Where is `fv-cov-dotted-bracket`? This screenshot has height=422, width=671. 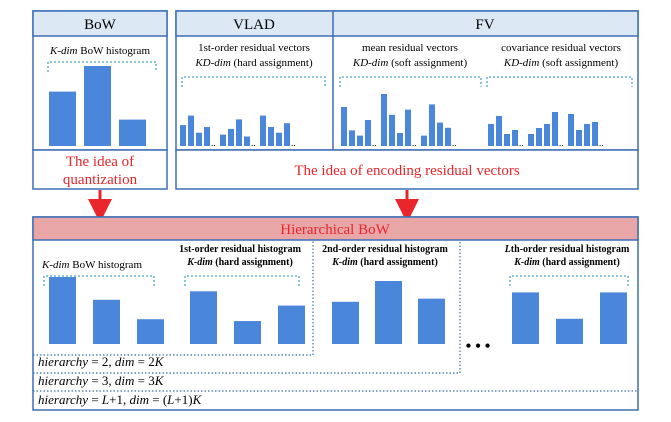 fv-cov-dotted-bracket is located at coordinates (559, 81).